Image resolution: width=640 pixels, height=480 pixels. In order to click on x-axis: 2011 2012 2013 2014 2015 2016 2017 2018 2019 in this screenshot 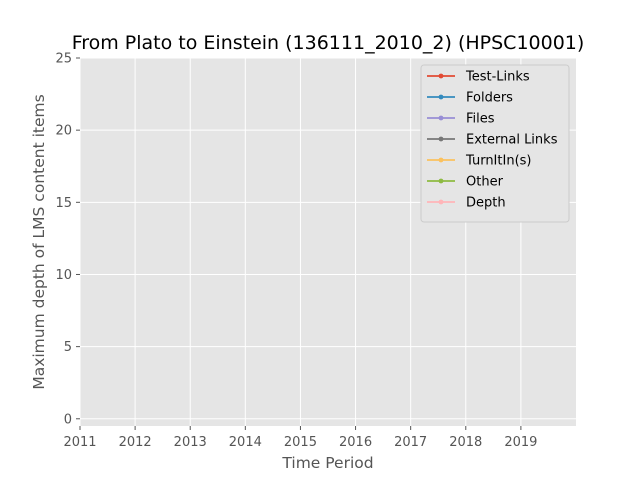, I will do `click(300, 438)`.